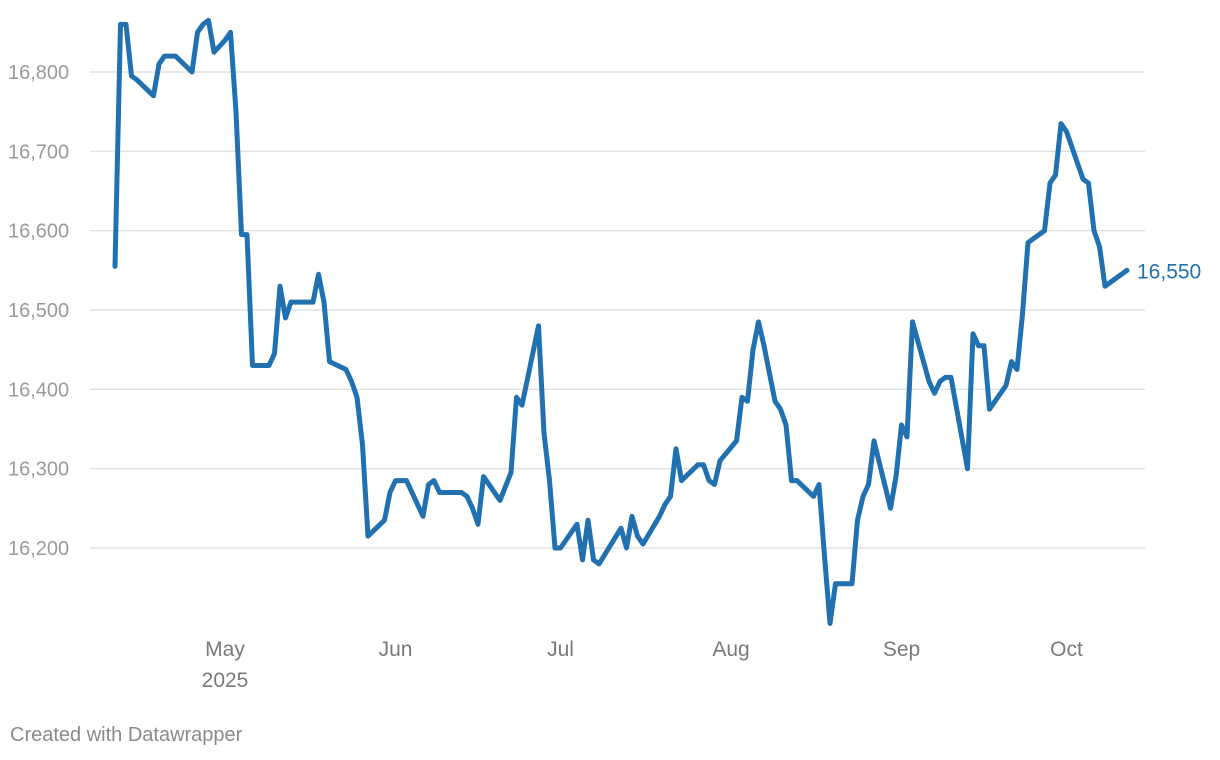 The image size is (1220, 760). I want to click on credit-text: Created with Datawrapper, so click(126, 735).